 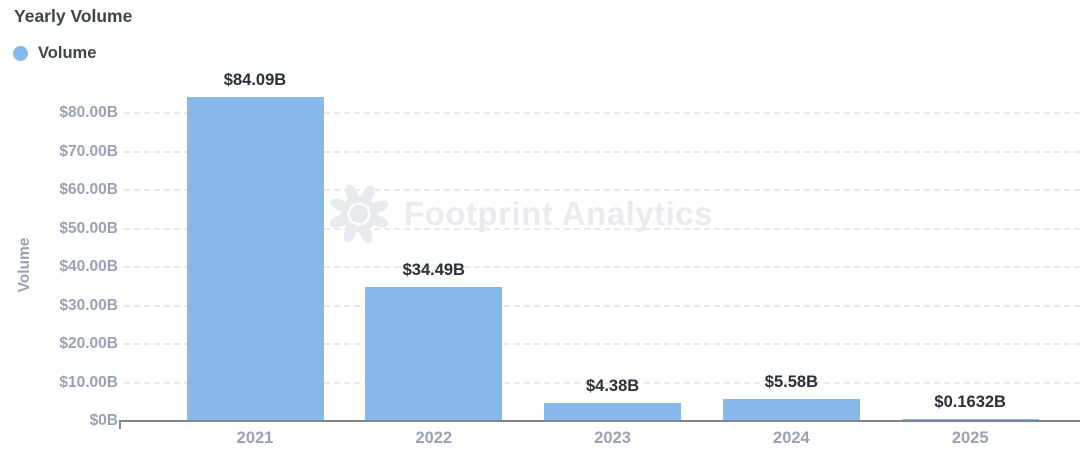 I want to click on bar-2021, so click(x=255, y=258).